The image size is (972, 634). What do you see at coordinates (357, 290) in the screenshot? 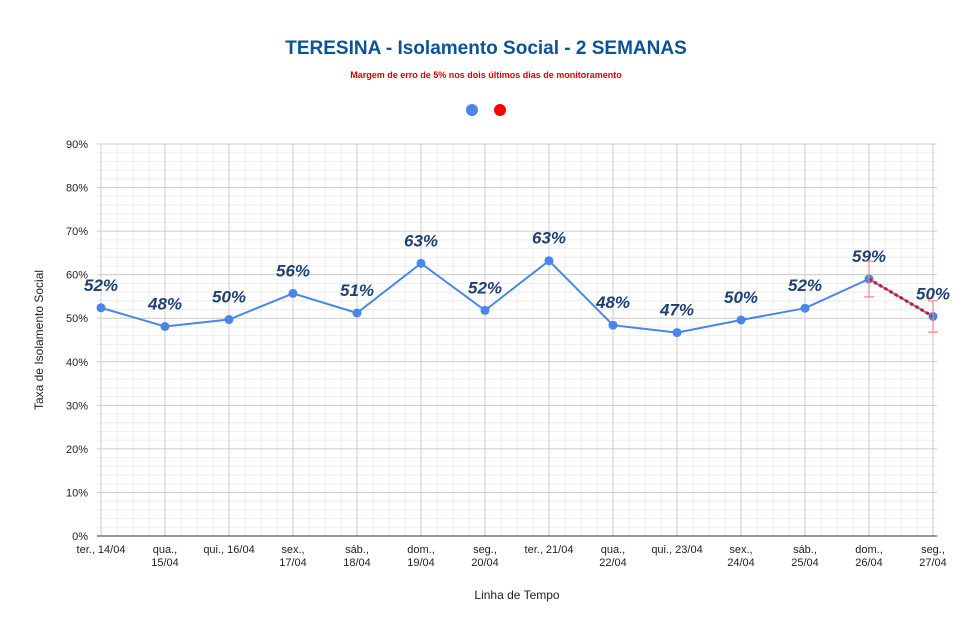
I see `data-label: 51%` at bounding box center [357, 290].